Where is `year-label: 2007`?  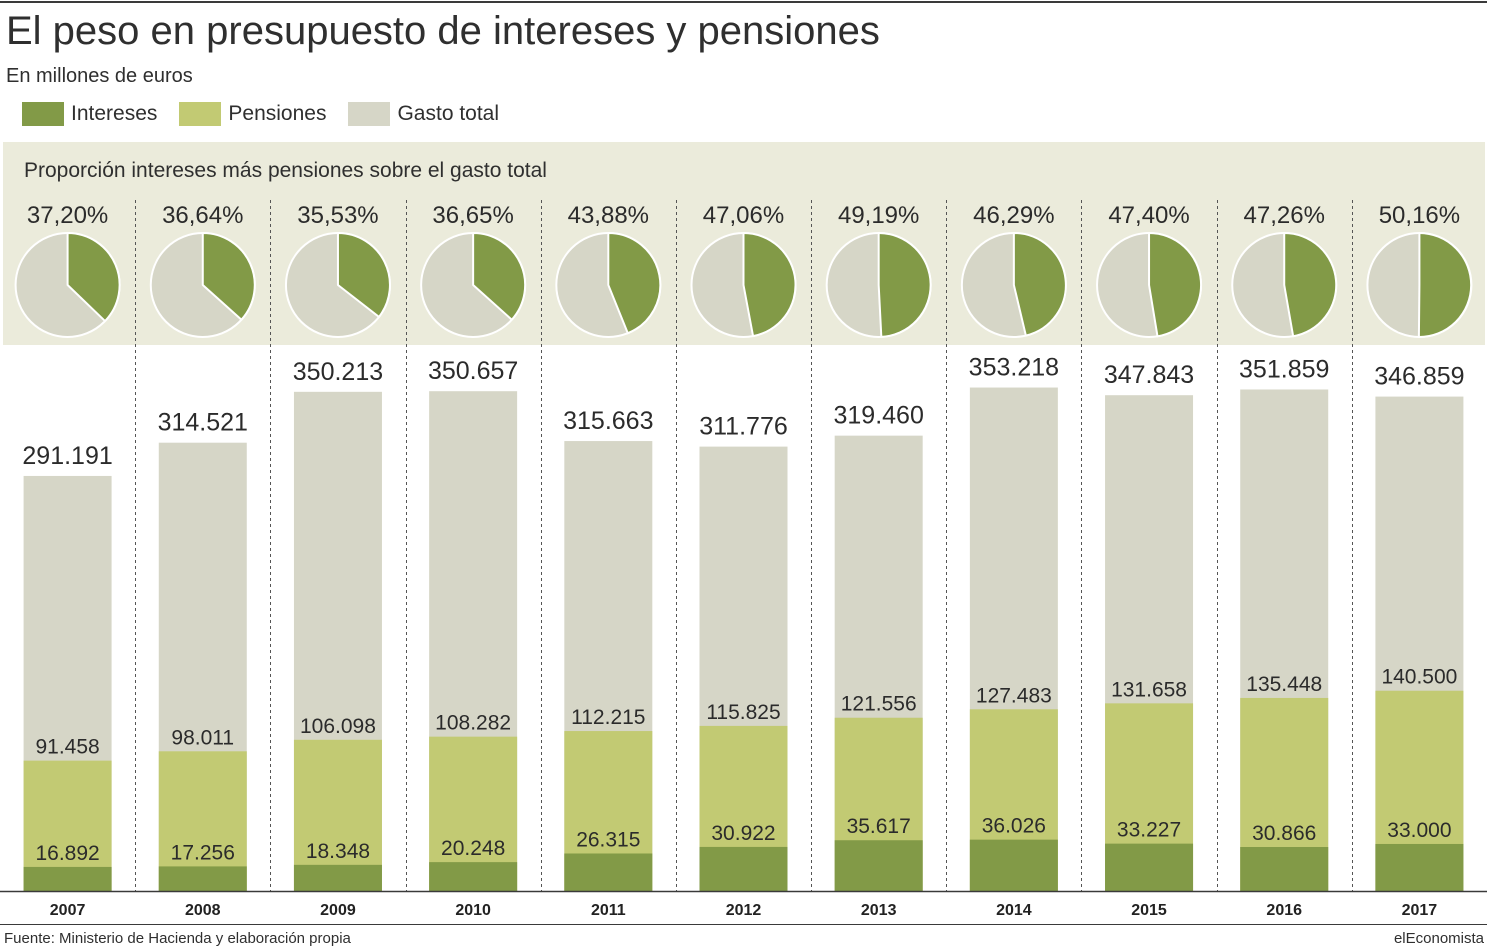
year-label: 2007 is located at coordinates (68, 910).